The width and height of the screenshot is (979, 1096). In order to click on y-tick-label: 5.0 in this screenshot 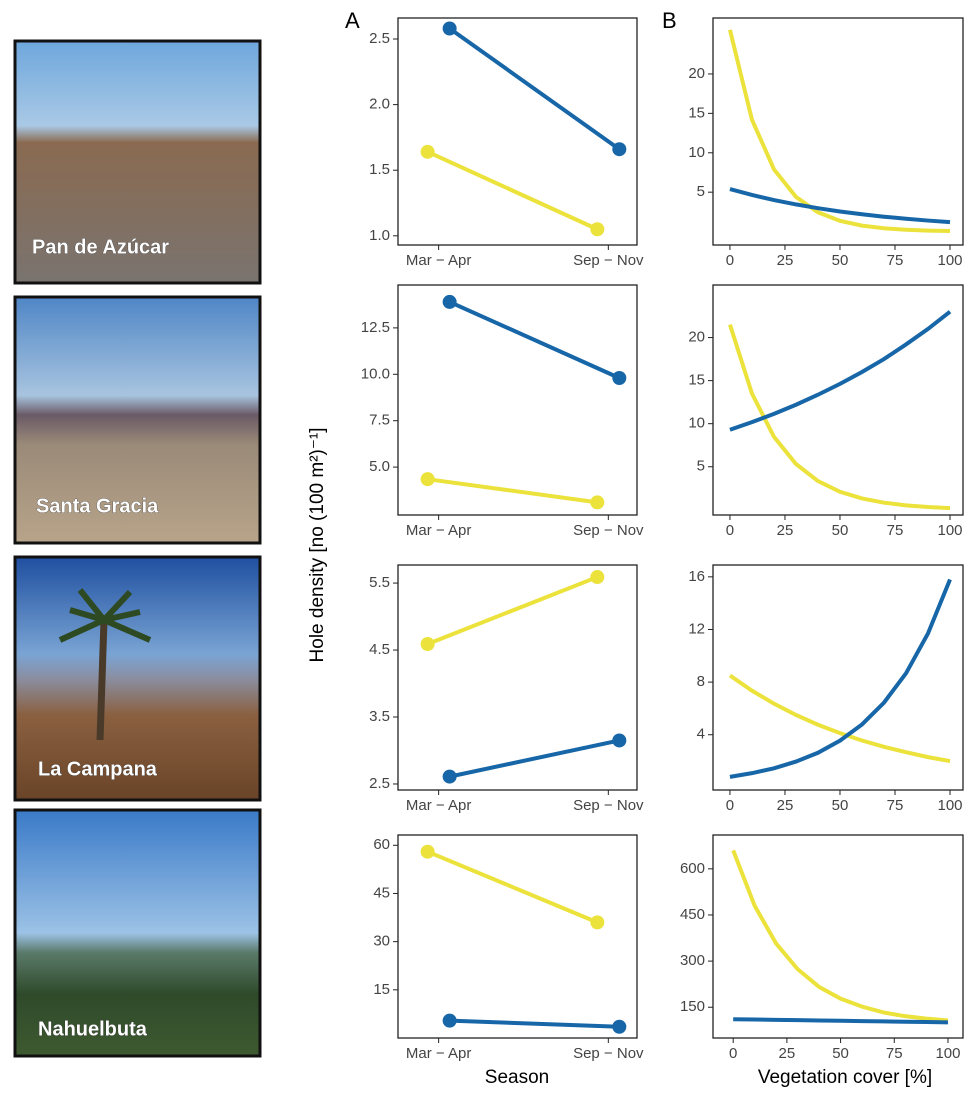, I will do `click(379, 466)`.